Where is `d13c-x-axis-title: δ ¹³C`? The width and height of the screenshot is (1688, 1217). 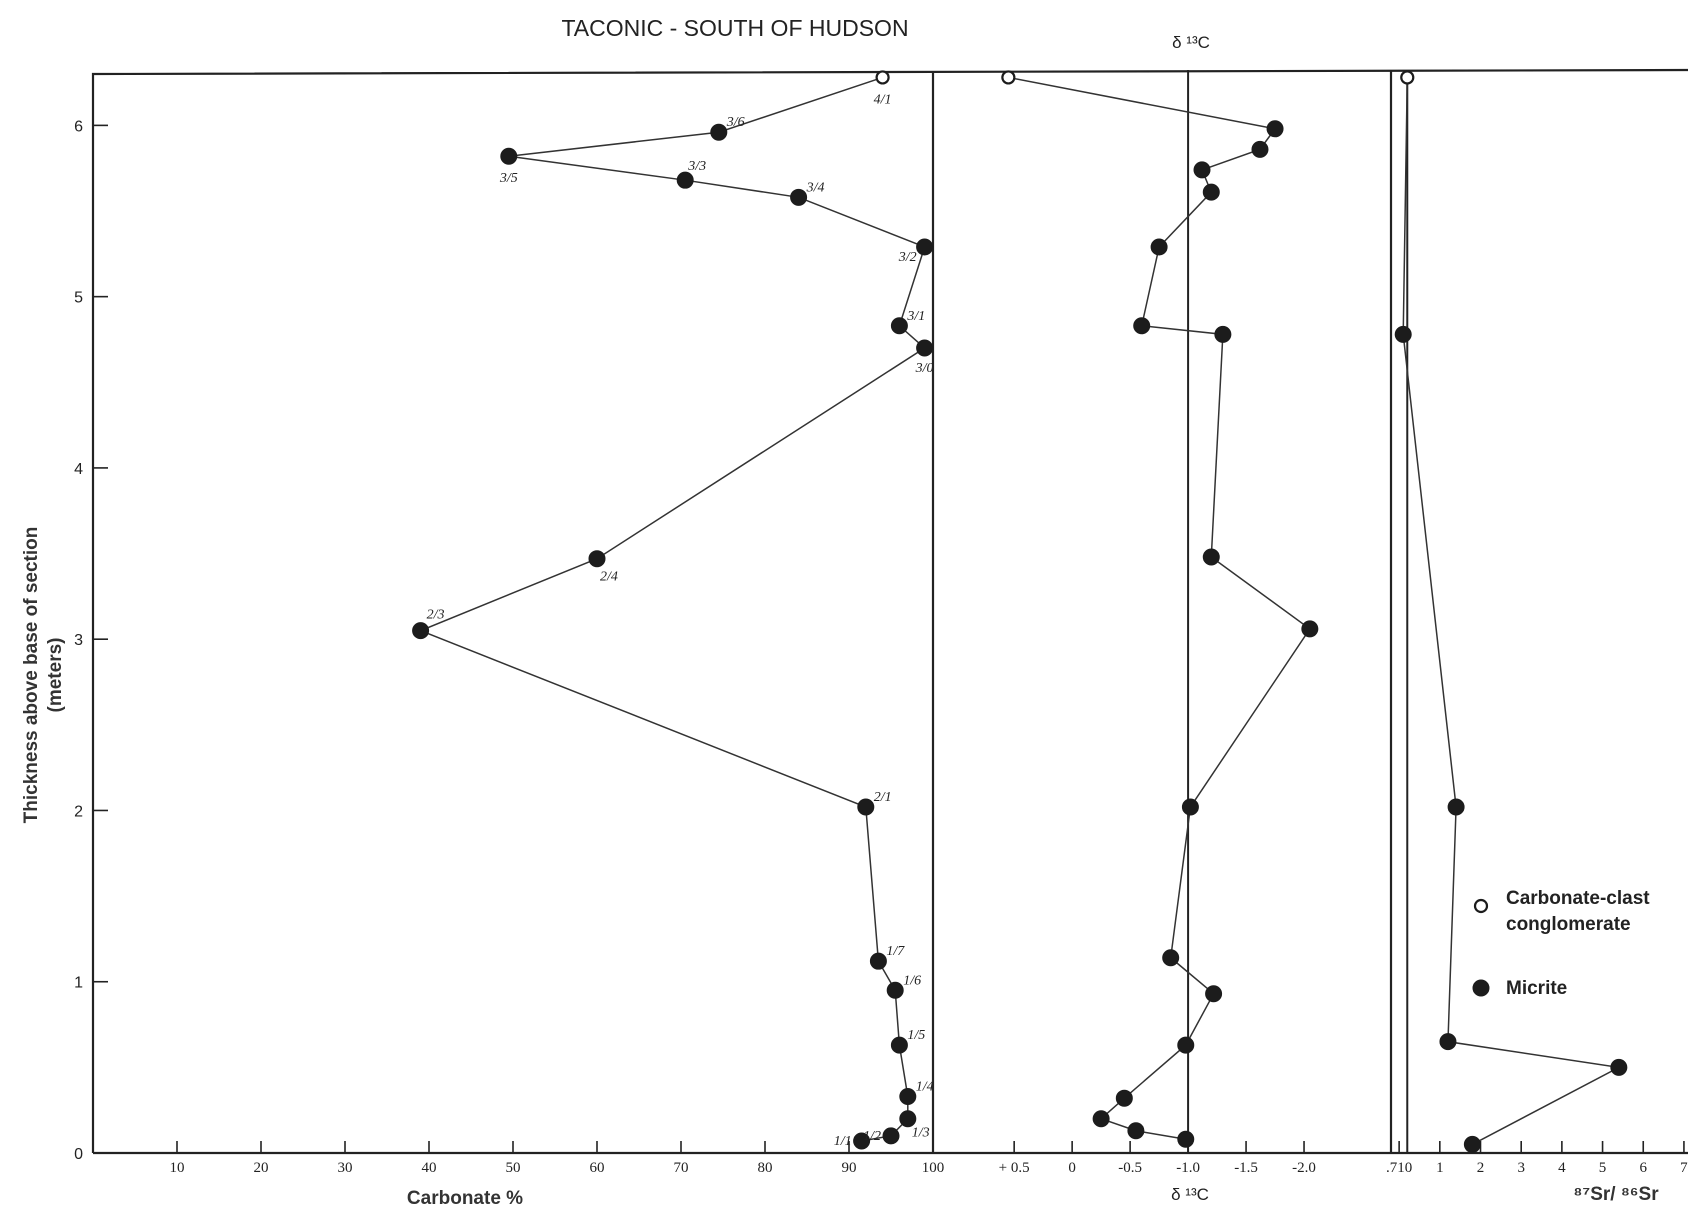 d13c-x-axis-title: δ ¹³C is located at coordinates (1190, 1194).